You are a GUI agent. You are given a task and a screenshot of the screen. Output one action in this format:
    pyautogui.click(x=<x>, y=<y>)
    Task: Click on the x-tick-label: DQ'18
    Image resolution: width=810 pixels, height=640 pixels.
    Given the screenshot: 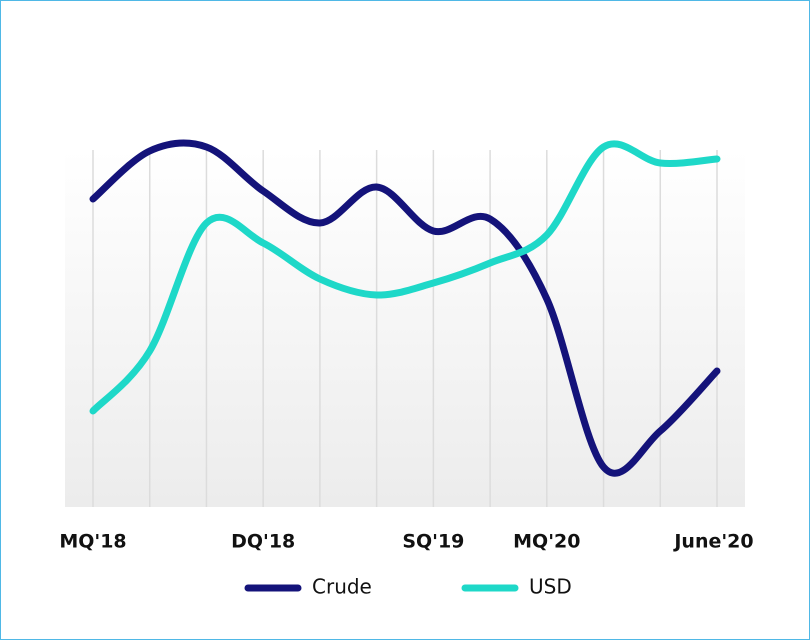 What is the action you would take?
    pyautogui.click(x=263, y=542)
    